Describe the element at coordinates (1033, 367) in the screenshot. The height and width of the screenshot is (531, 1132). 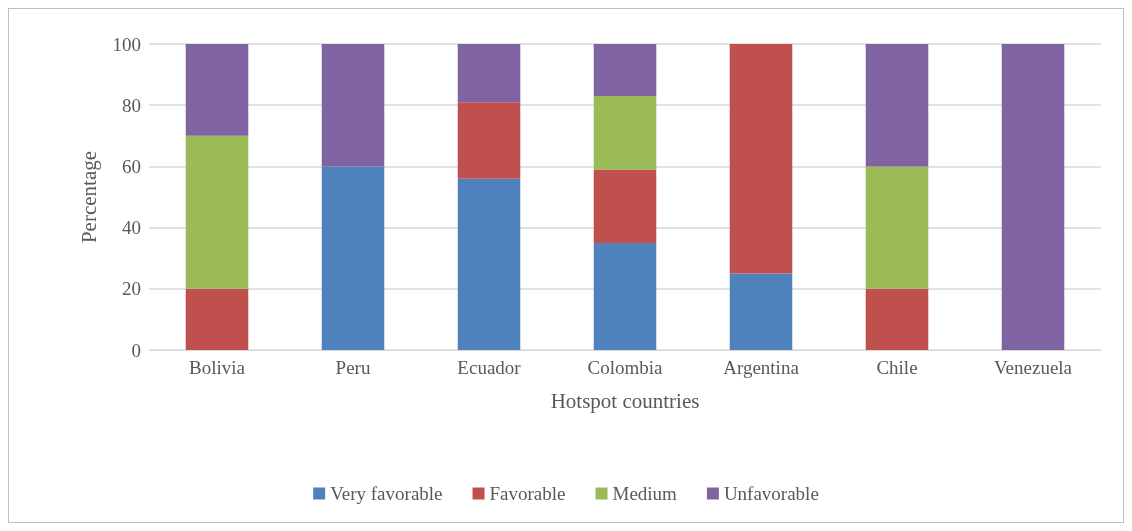
I see `x-tick-label: Venezuela` at that location.